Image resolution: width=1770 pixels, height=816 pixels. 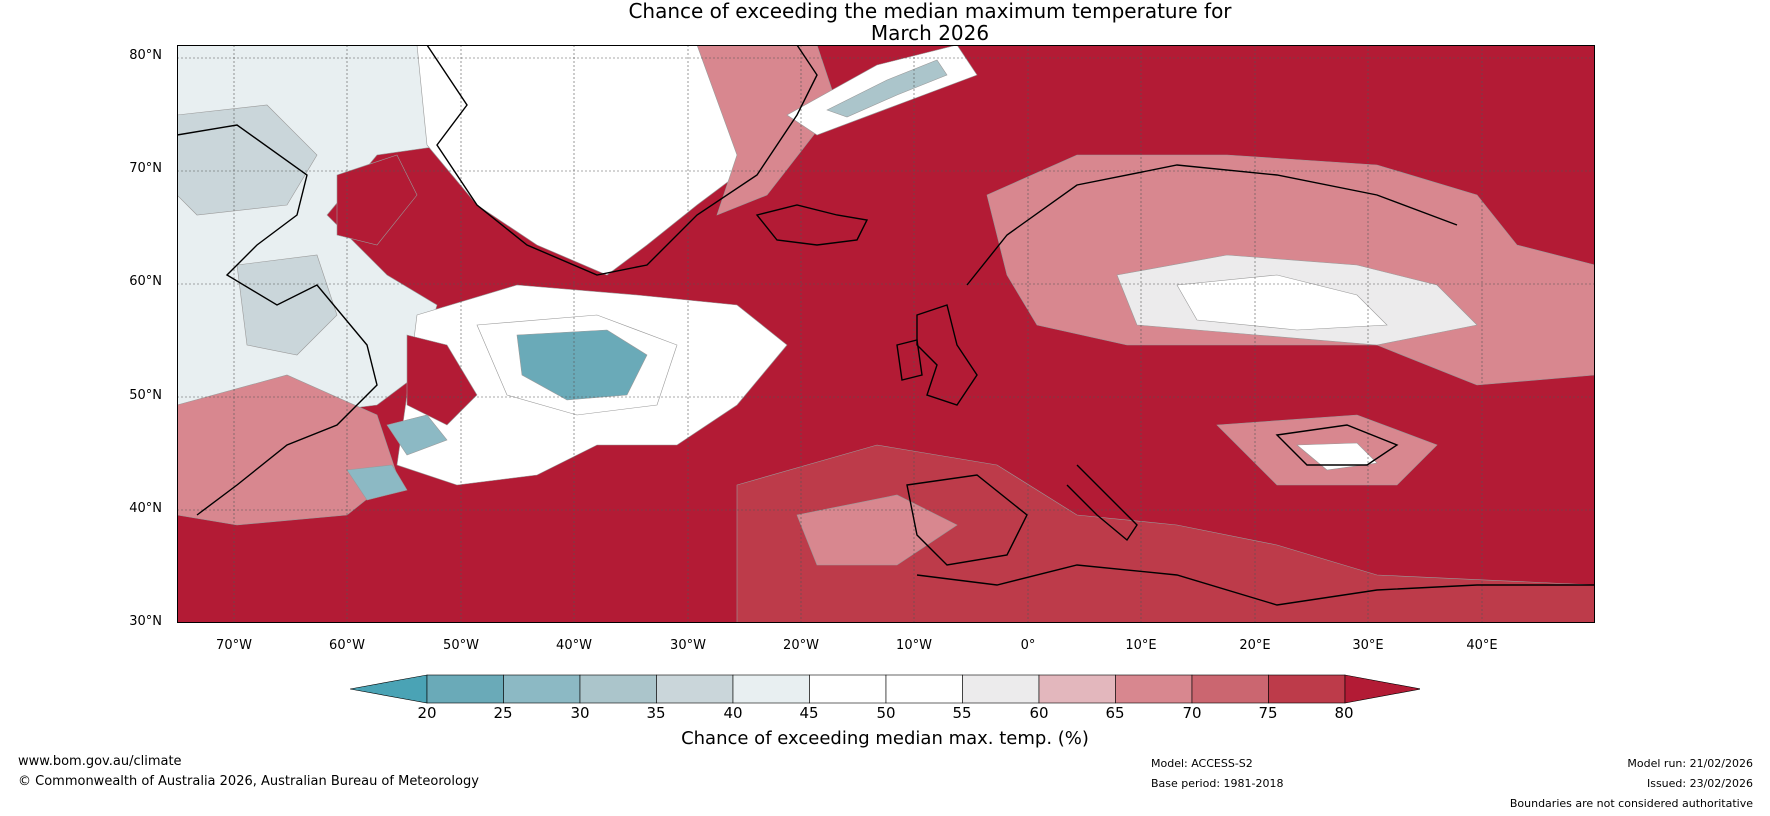 What do you see at coordinates (930, 33) in the screenshot?
I see `map-title-line2: March 2026` at bounding box center [930, 33].